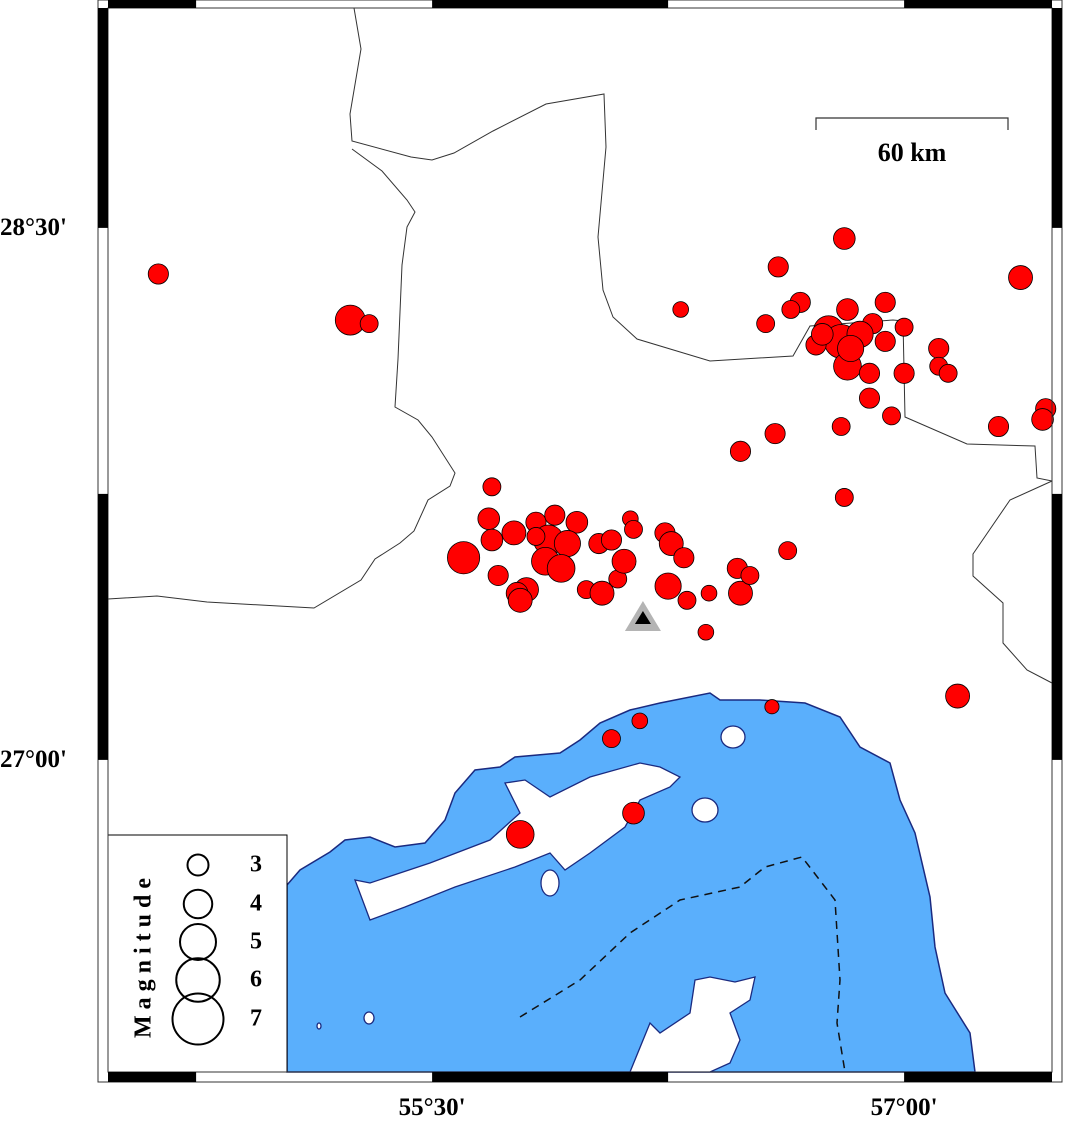 This screenshot has width=1066, height=1122. Describe the element at coordinates (33, 227) in the screenshot. I see `latitude-tick-label: 28°30'` at that location.